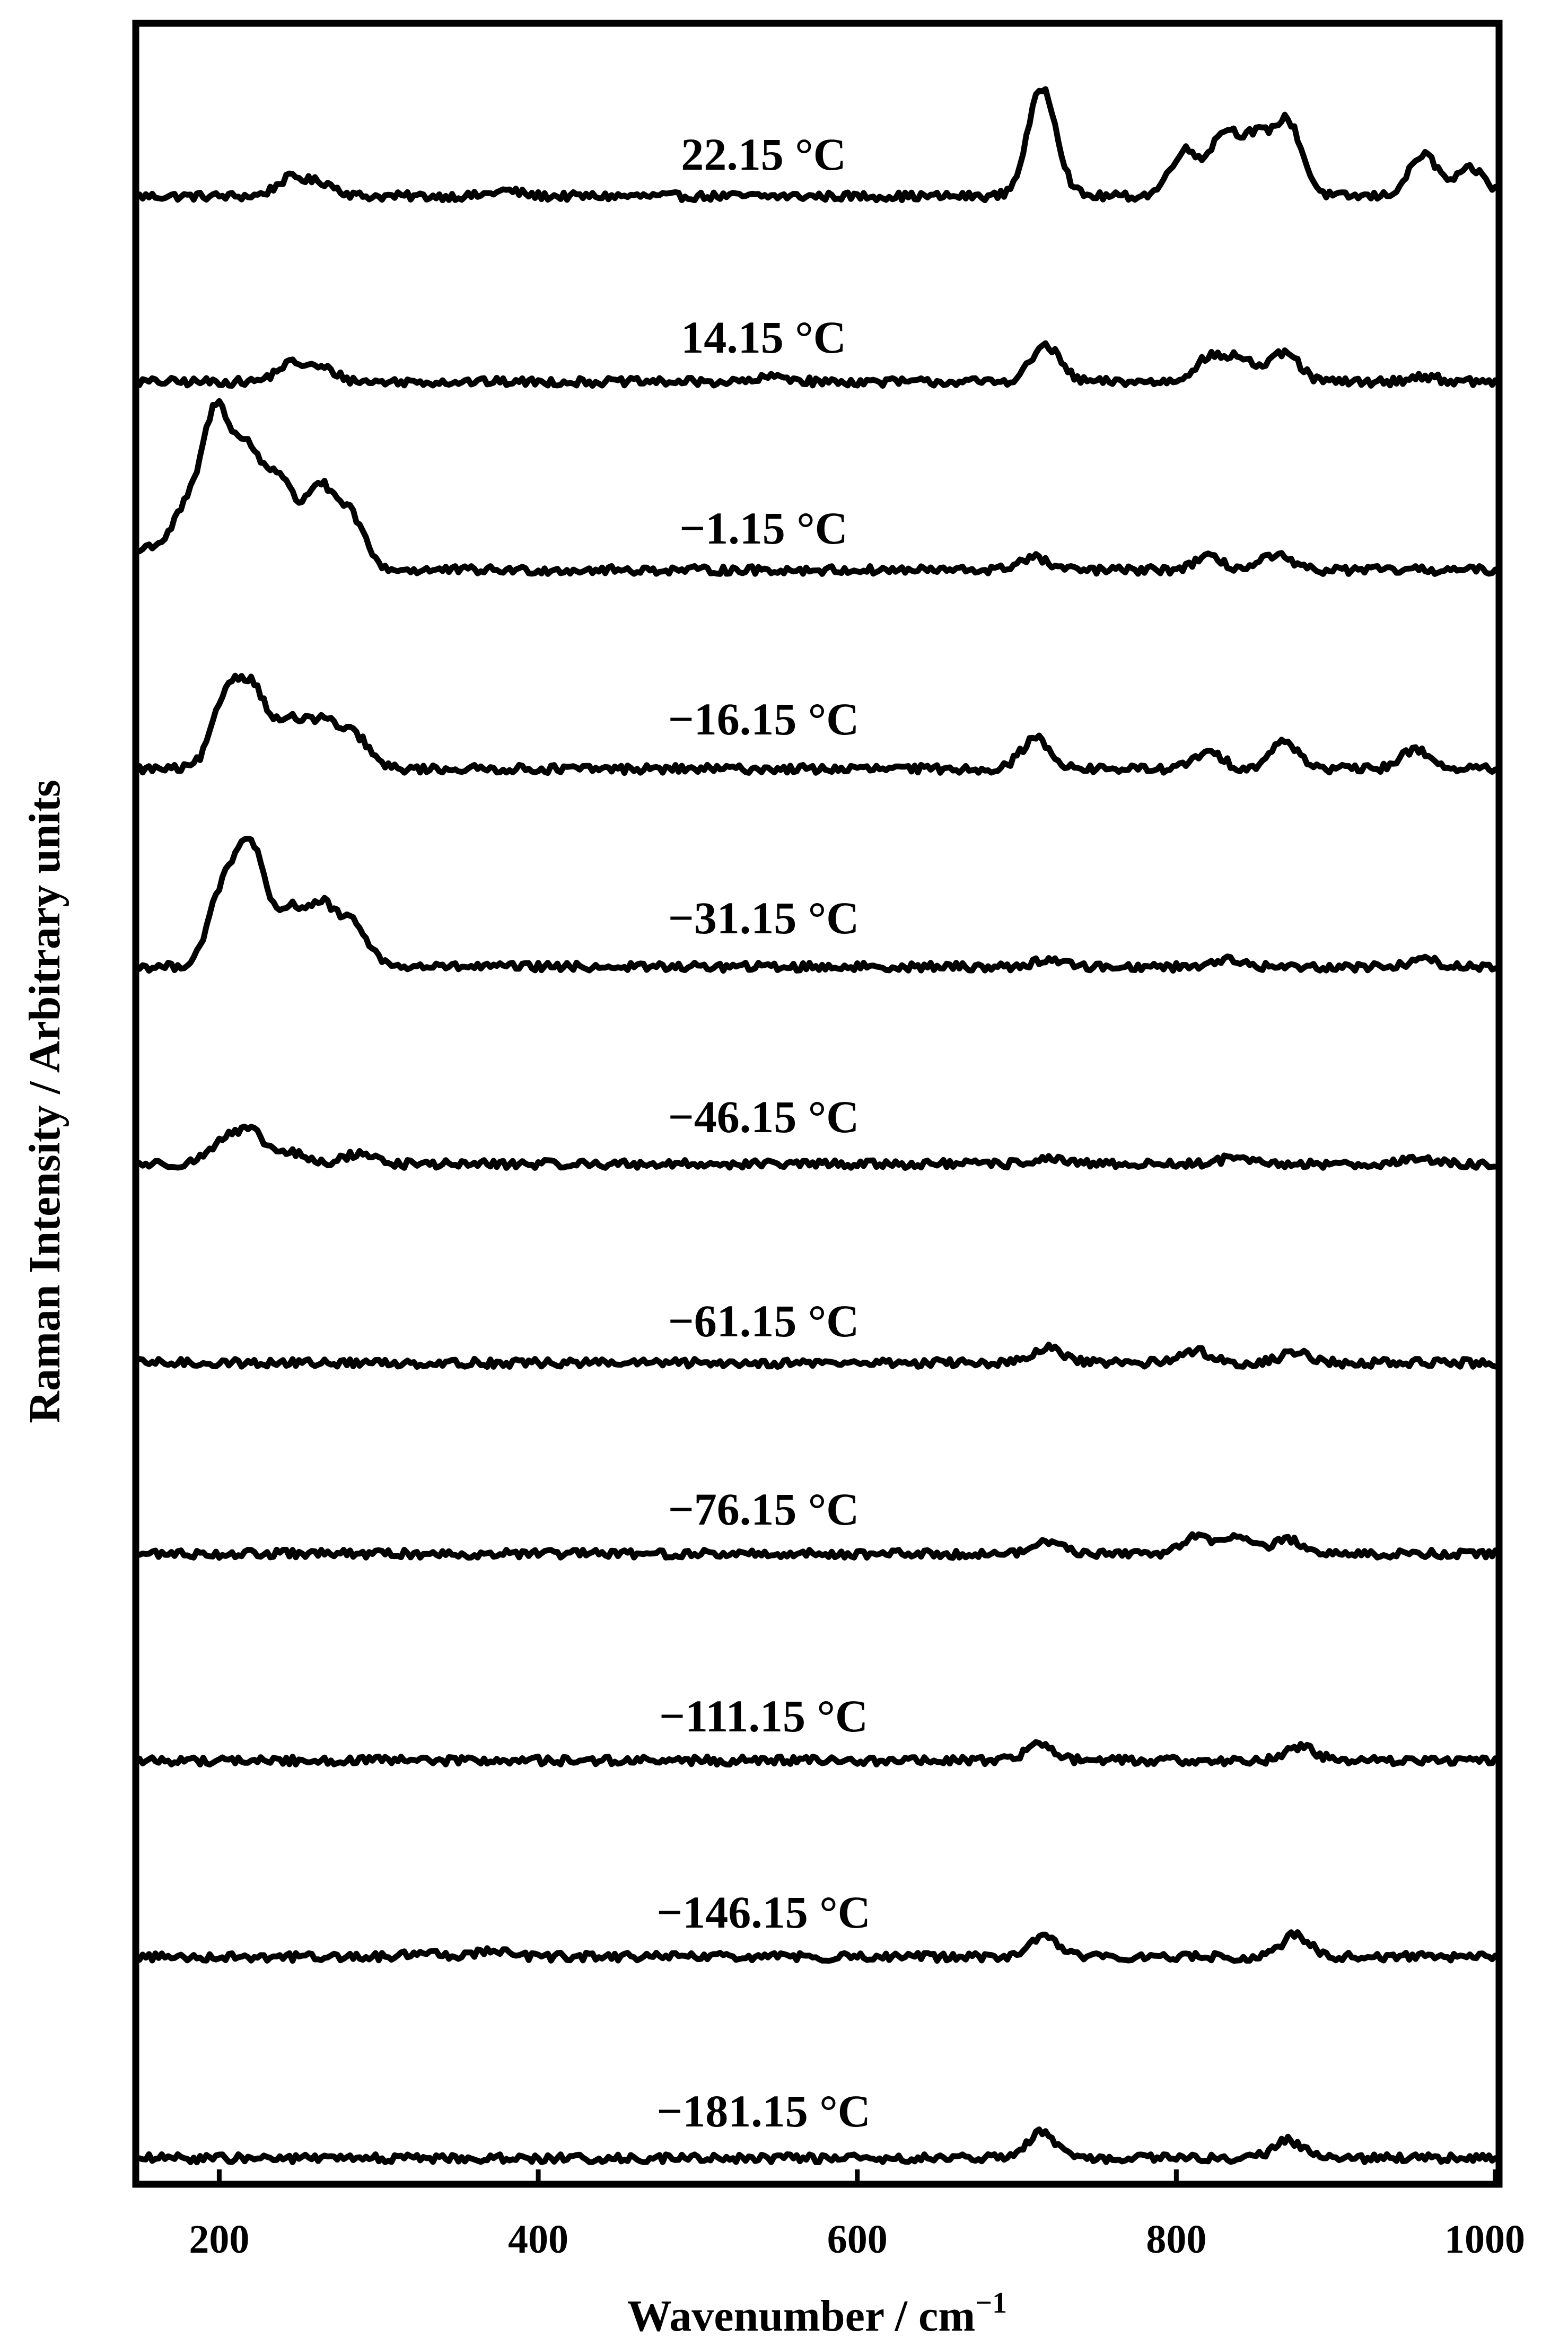  Describe the element at coordinates (763, 1716) in the screenshot. I see `series-label: −111.15 °C` at that location.